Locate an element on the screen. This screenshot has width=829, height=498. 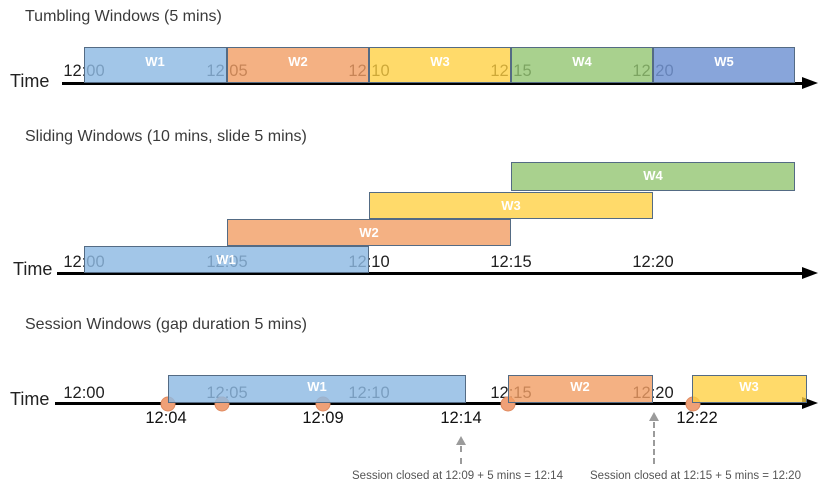
tumbling-axis-arrowhead-icon is located at coordinates (810, 83).